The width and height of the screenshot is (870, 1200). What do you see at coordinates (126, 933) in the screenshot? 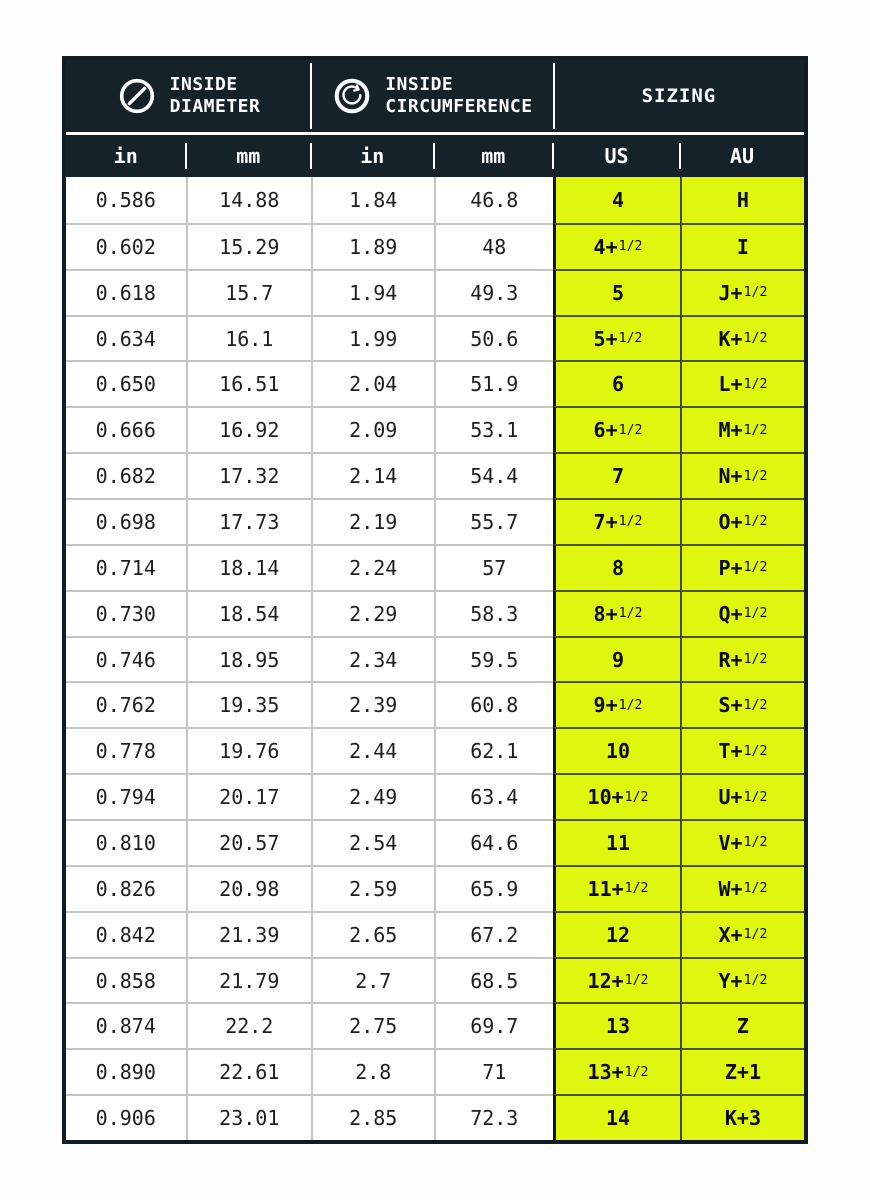
I see `diameter-in-cell: 0.842` at bounding box center [126, 933].